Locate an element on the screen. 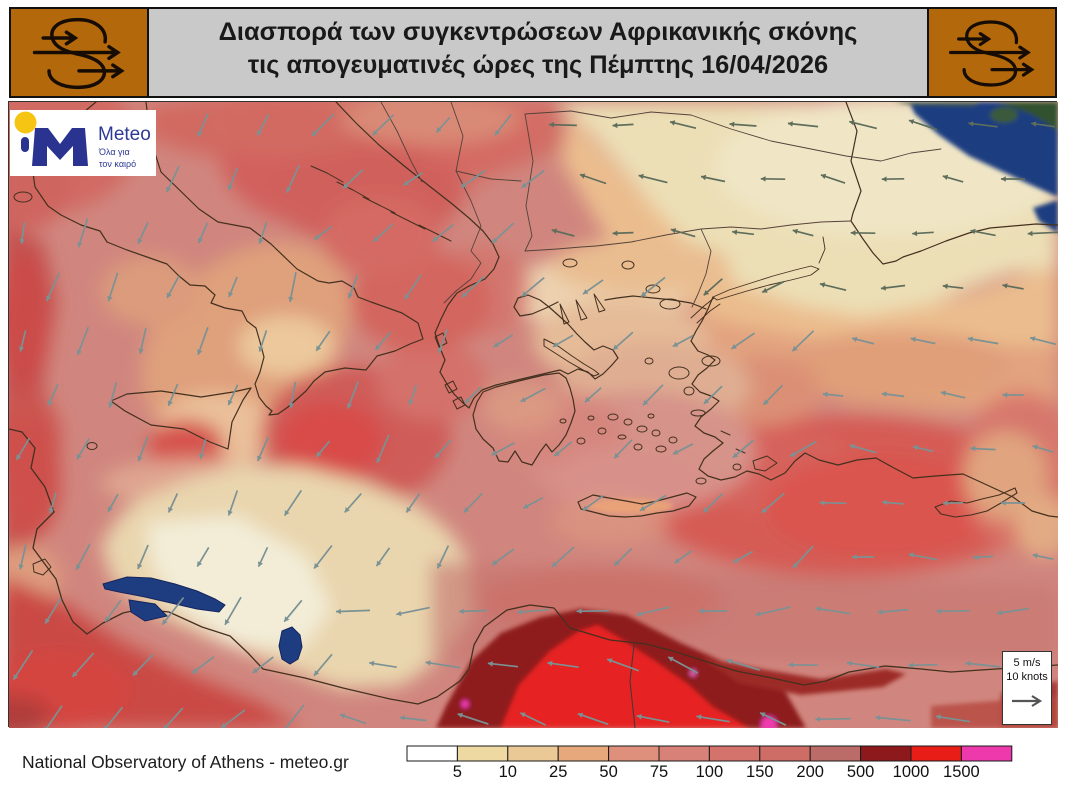 The width and height of the screenshot is (1065, 789). svg-text: 1000 is located at coordinates (911, 772).